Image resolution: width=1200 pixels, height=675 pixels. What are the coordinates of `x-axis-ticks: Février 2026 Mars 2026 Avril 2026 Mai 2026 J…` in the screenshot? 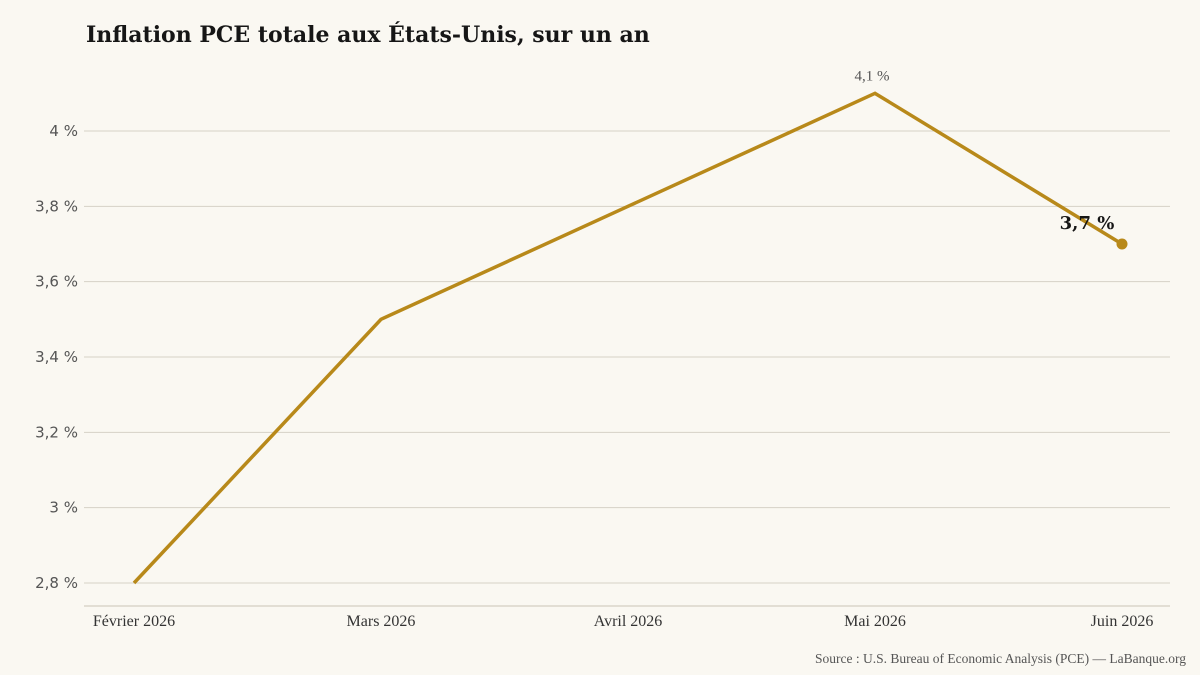 It's located at (623, 621).